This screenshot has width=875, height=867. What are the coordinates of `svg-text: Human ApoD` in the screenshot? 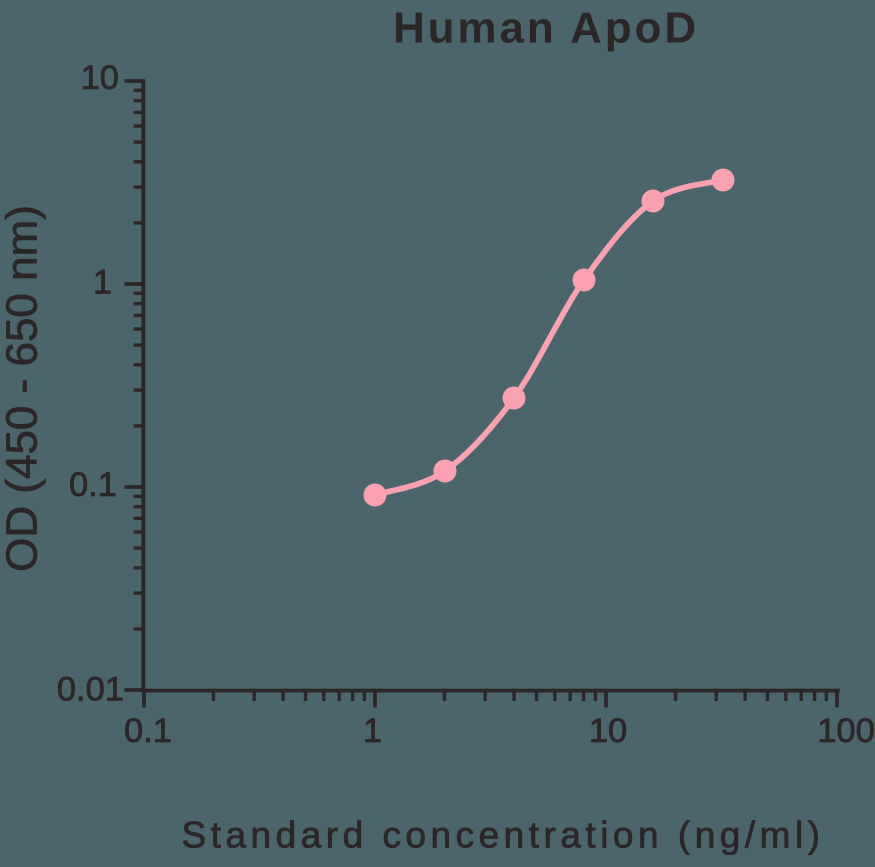 It's located at (546, 28).